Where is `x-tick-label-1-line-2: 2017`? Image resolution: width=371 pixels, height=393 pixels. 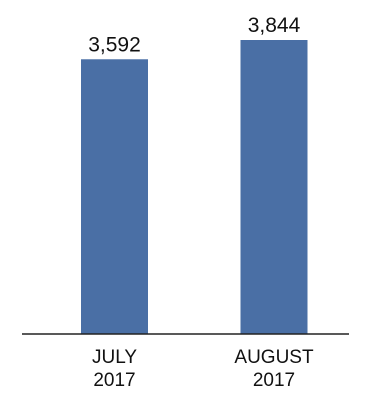
x-tick-label-1-line-2: 2017 is located at coordinates (114, 380).